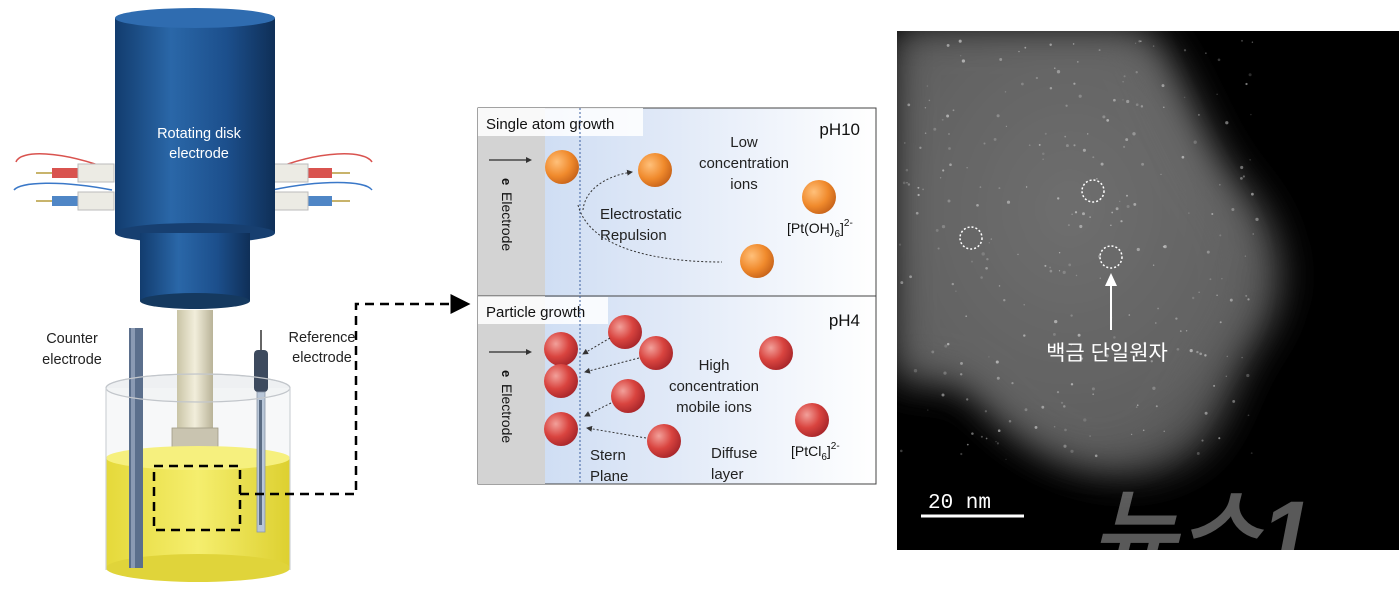  Describe the element at coordinates (72, 339) in the screenshot. I see `counter-electrode-label-line1: Counter` at that location.